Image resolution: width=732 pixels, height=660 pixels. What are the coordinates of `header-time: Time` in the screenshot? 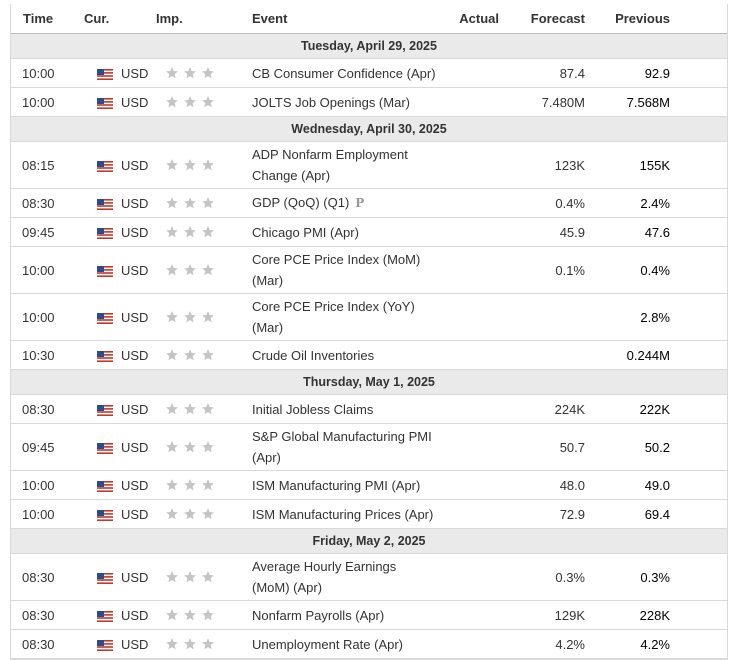 It's located at (38, 18).